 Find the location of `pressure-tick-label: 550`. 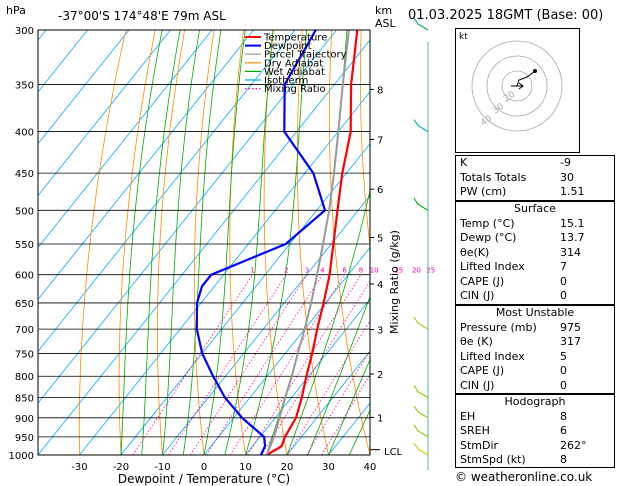

pressure-tick-label: 550 is located at coordinates (24, 245).